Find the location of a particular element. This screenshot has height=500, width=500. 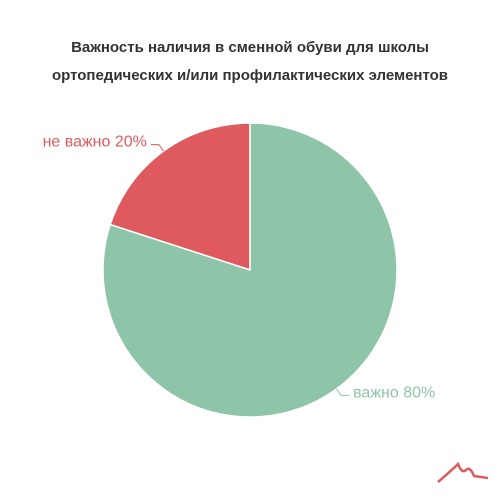

value-label: 20% is located at coordinates (131, 142).